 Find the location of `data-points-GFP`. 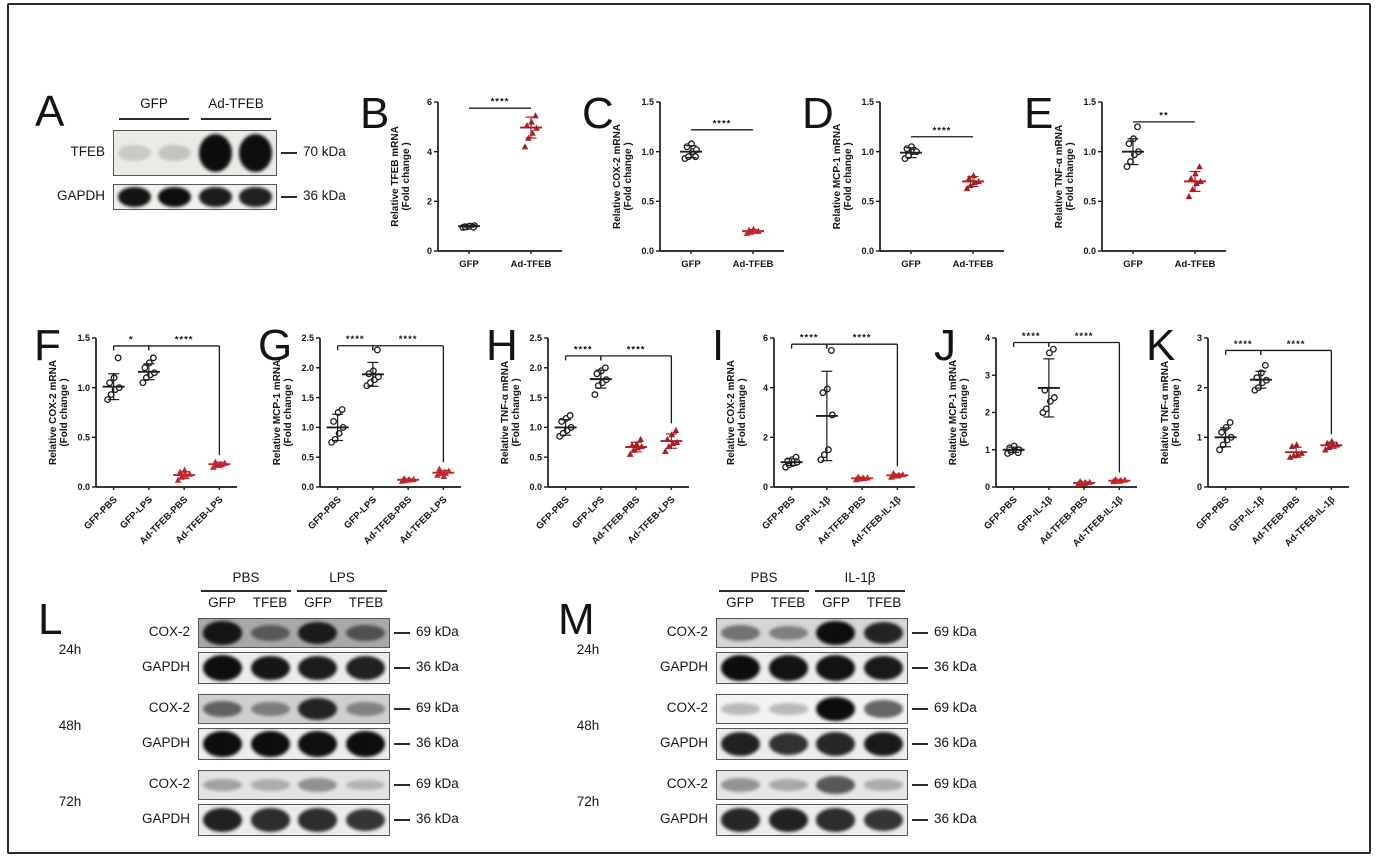

data-points-GFP is located at coordinates (691, 151).